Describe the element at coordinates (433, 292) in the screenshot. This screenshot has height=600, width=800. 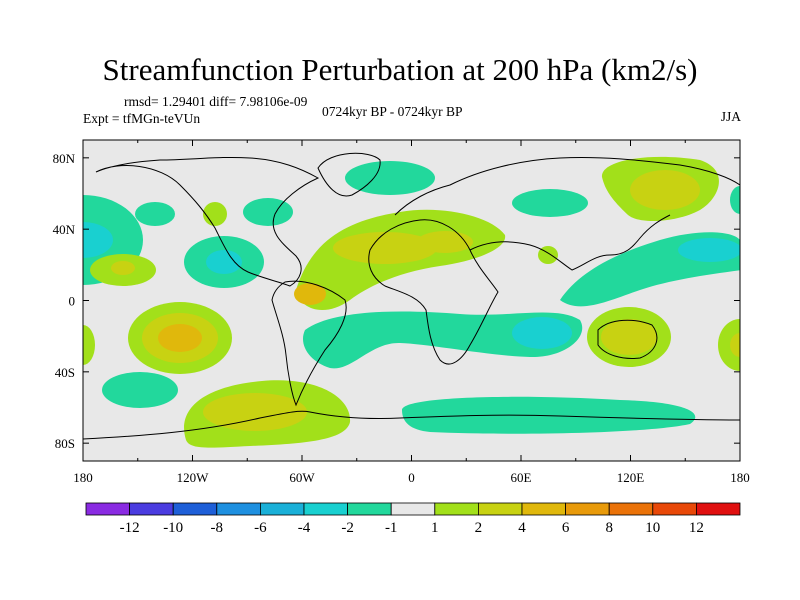
I see `coastline-africa-eurasia` at that location.